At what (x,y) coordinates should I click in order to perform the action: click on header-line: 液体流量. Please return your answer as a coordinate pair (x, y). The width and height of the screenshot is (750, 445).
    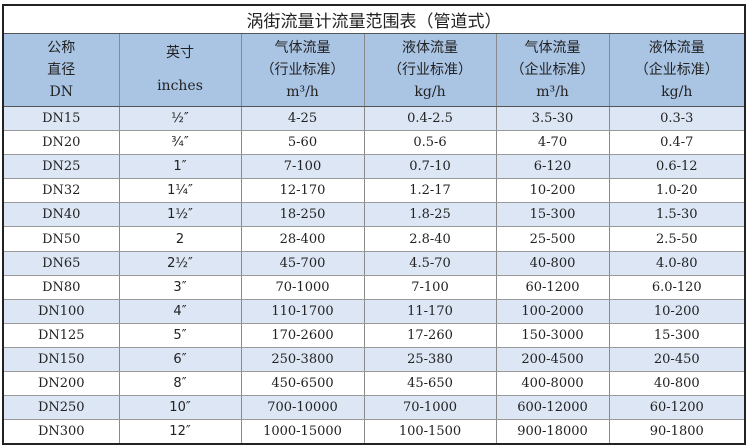
    Looking at the image, I should click on (676, 48).